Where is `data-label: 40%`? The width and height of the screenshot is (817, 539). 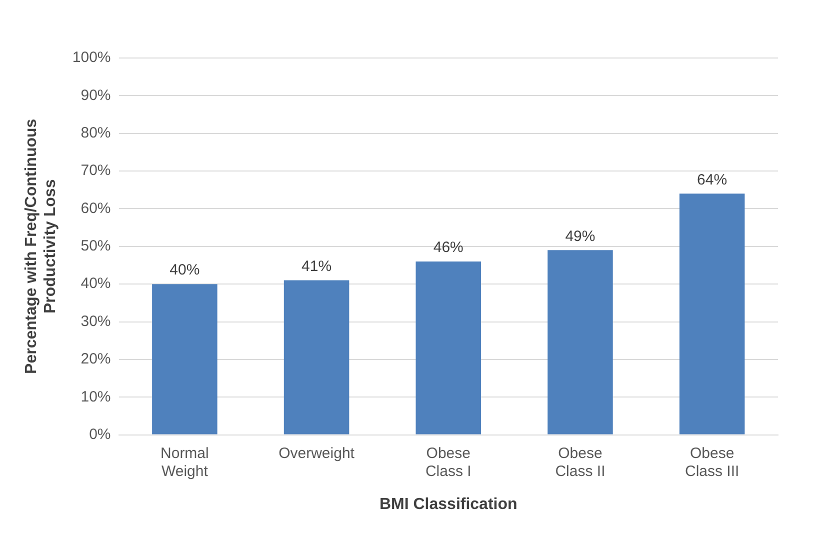
data-label: 40% is located at coordinates (185, 270).